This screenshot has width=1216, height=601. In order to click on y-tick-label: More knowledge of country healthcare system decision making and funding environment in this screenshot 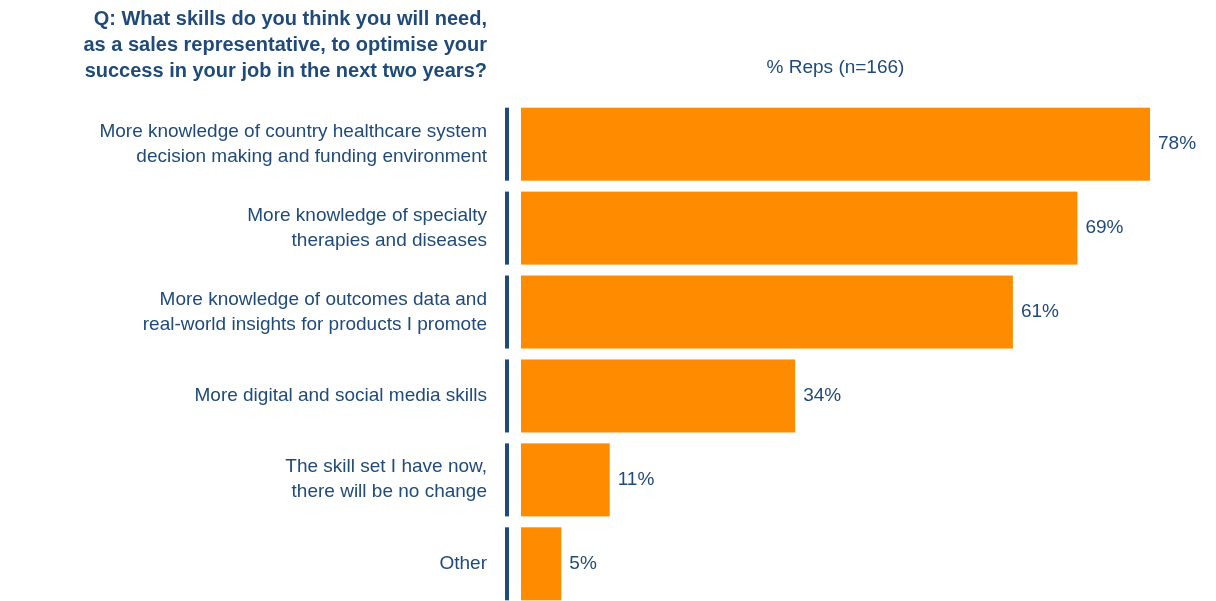, I will do `click(293, 142)`.